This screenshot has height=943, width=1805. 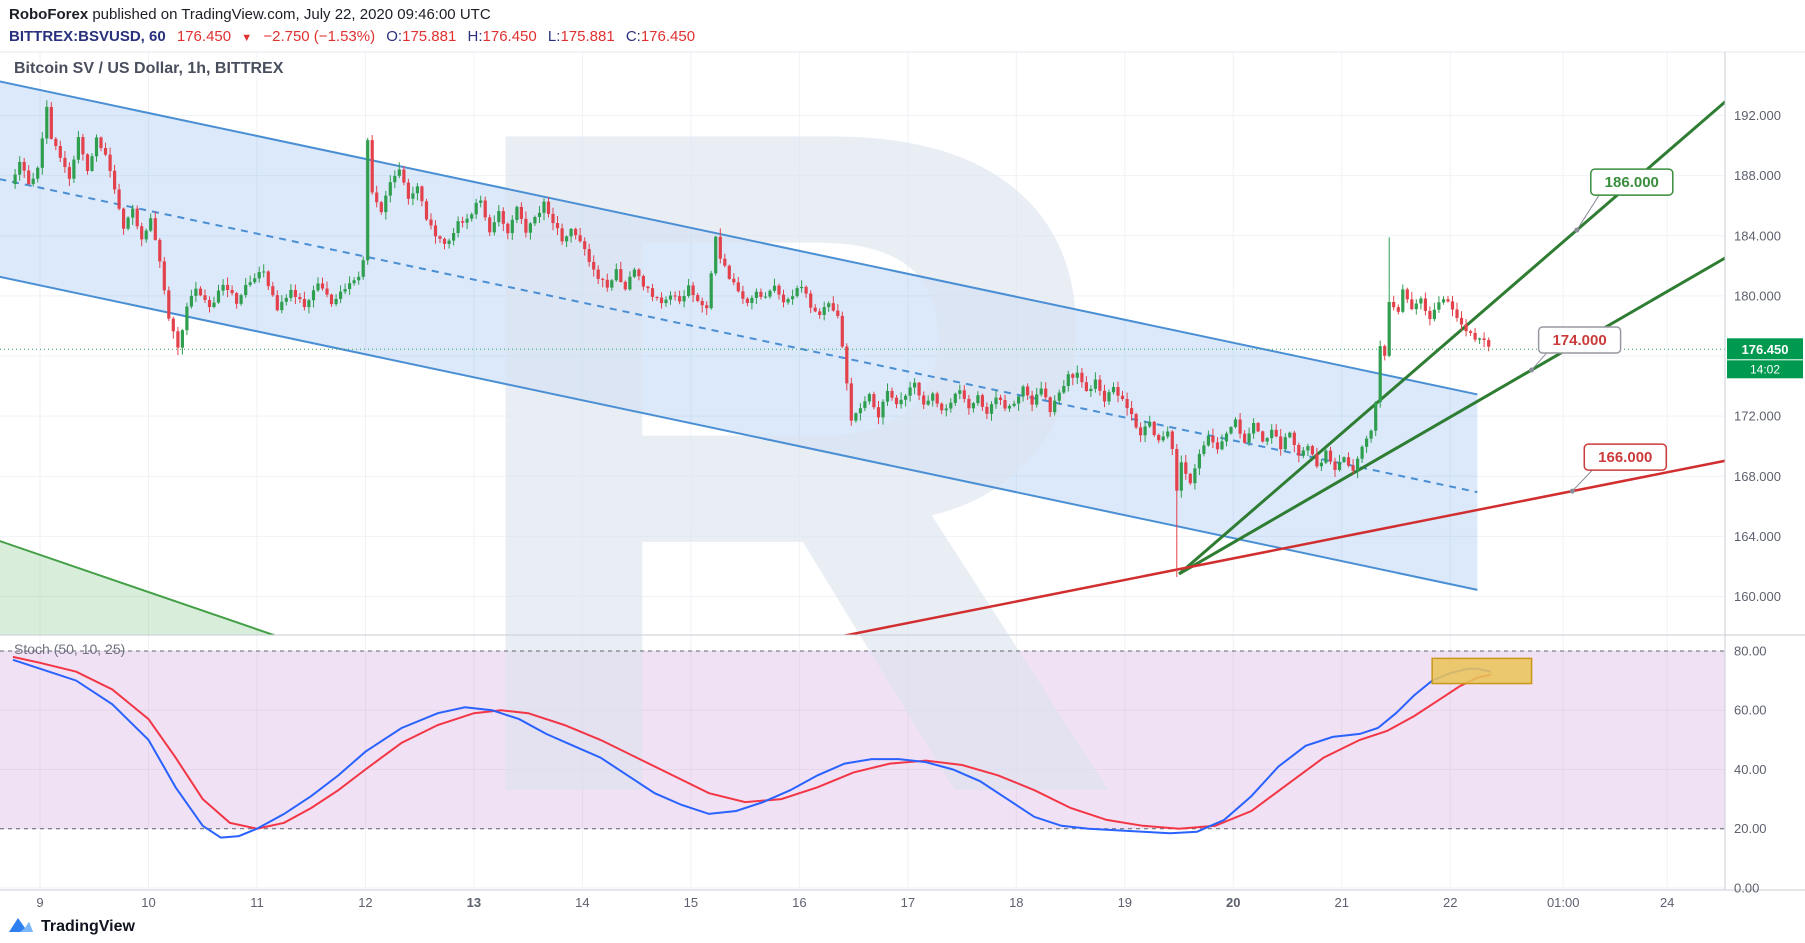 What do you see at coordinates (855, 902) in the screenshot?
I see `time-axis: 9 10 11 12 13 14 15 16 17 18 19 20 21 22 01:00 24` at bounding box center [855, 902].